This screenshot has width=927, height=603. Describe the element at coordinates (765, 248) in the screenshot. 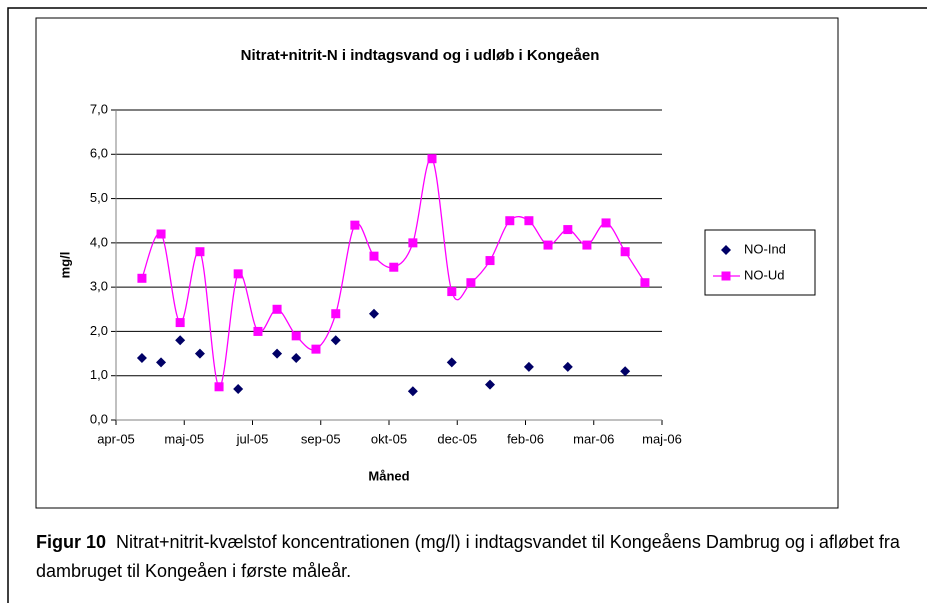

I see `legend-label: NO-Ind` at that location.